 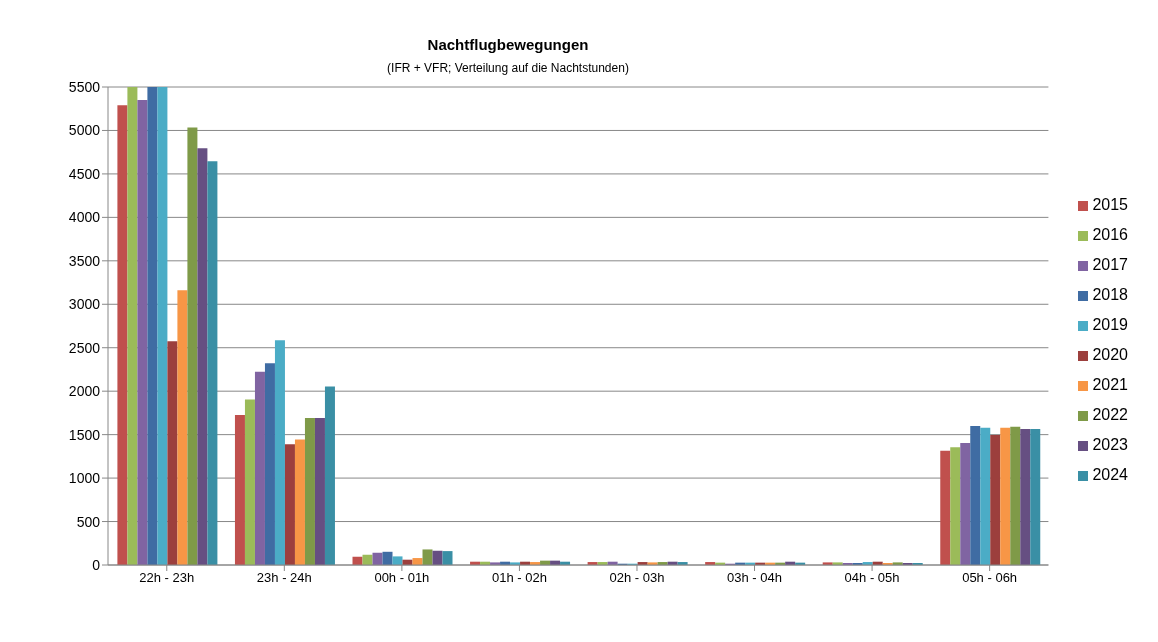 I want to click on legend-label: 2023, so click(x=1110, y=444).